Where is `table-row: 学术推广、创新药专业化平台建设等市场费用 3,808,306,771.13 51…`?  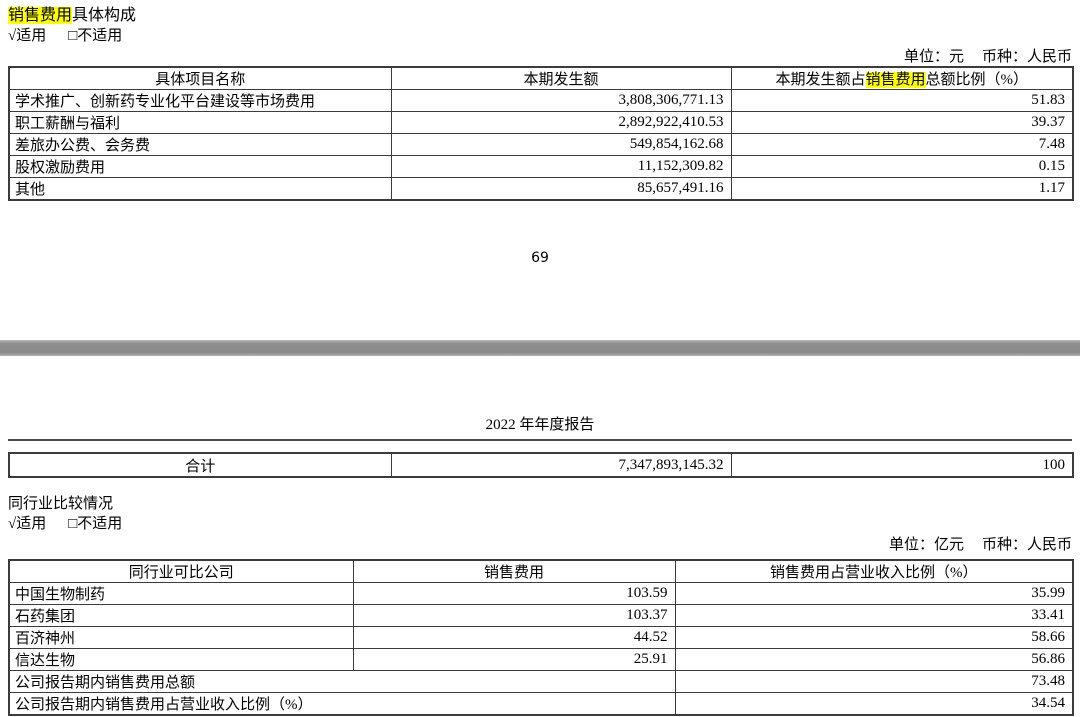 table-row: 学术推广、创新药专业化平台建设等市场费用 3,808,306,771.13 51… is located at coordinates (541, 100).